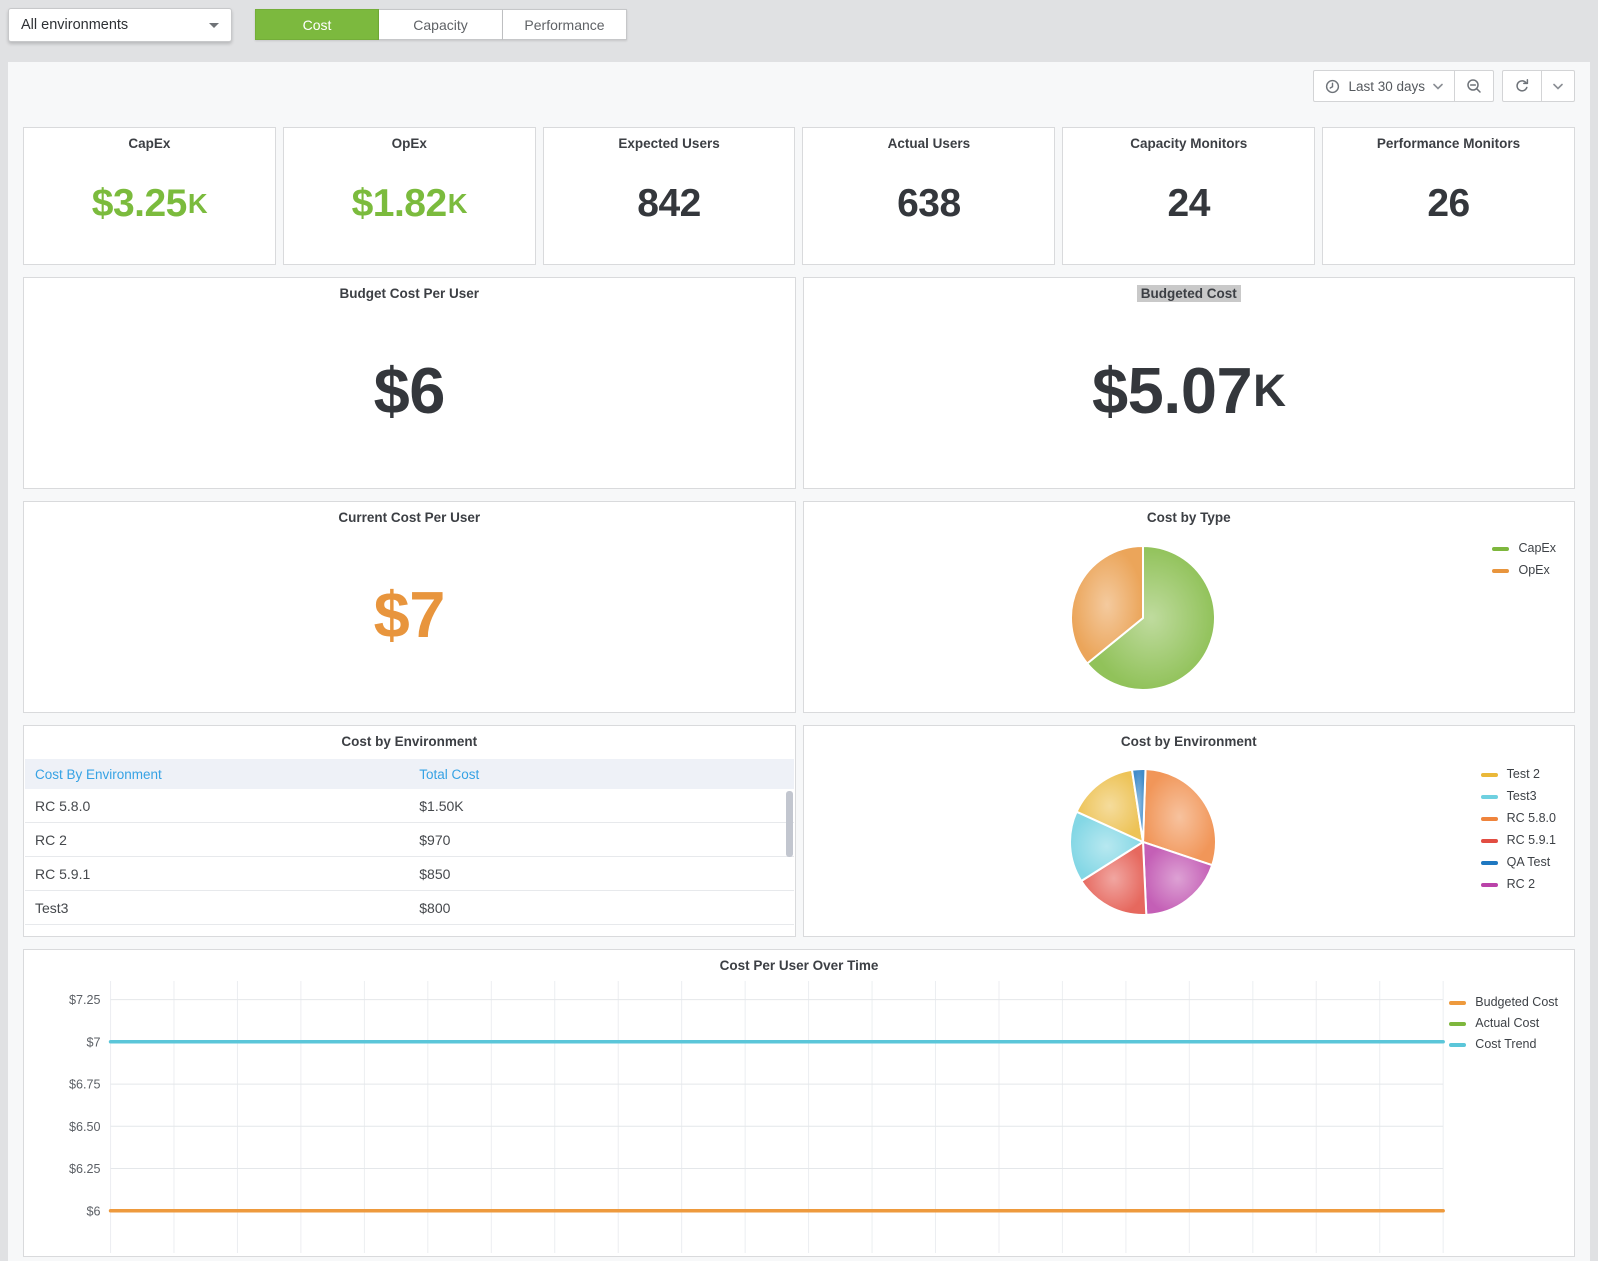  I want to click on stat-value: $7, so click(409, 614).